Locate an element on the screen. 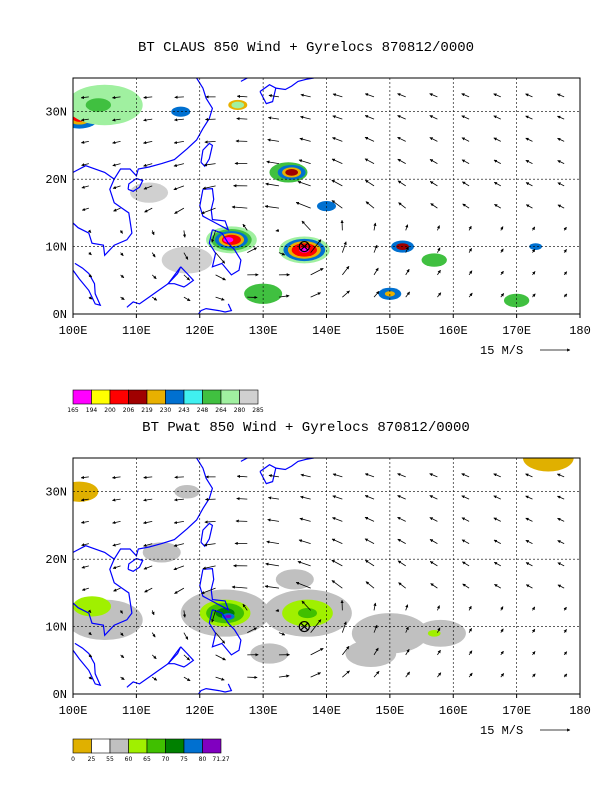 This screenshot has height=792, width=612. top-panel-title: BT CLAUS 850 Wind + Gyrelocs 870812/0000 is located at coordinates (306, 48).